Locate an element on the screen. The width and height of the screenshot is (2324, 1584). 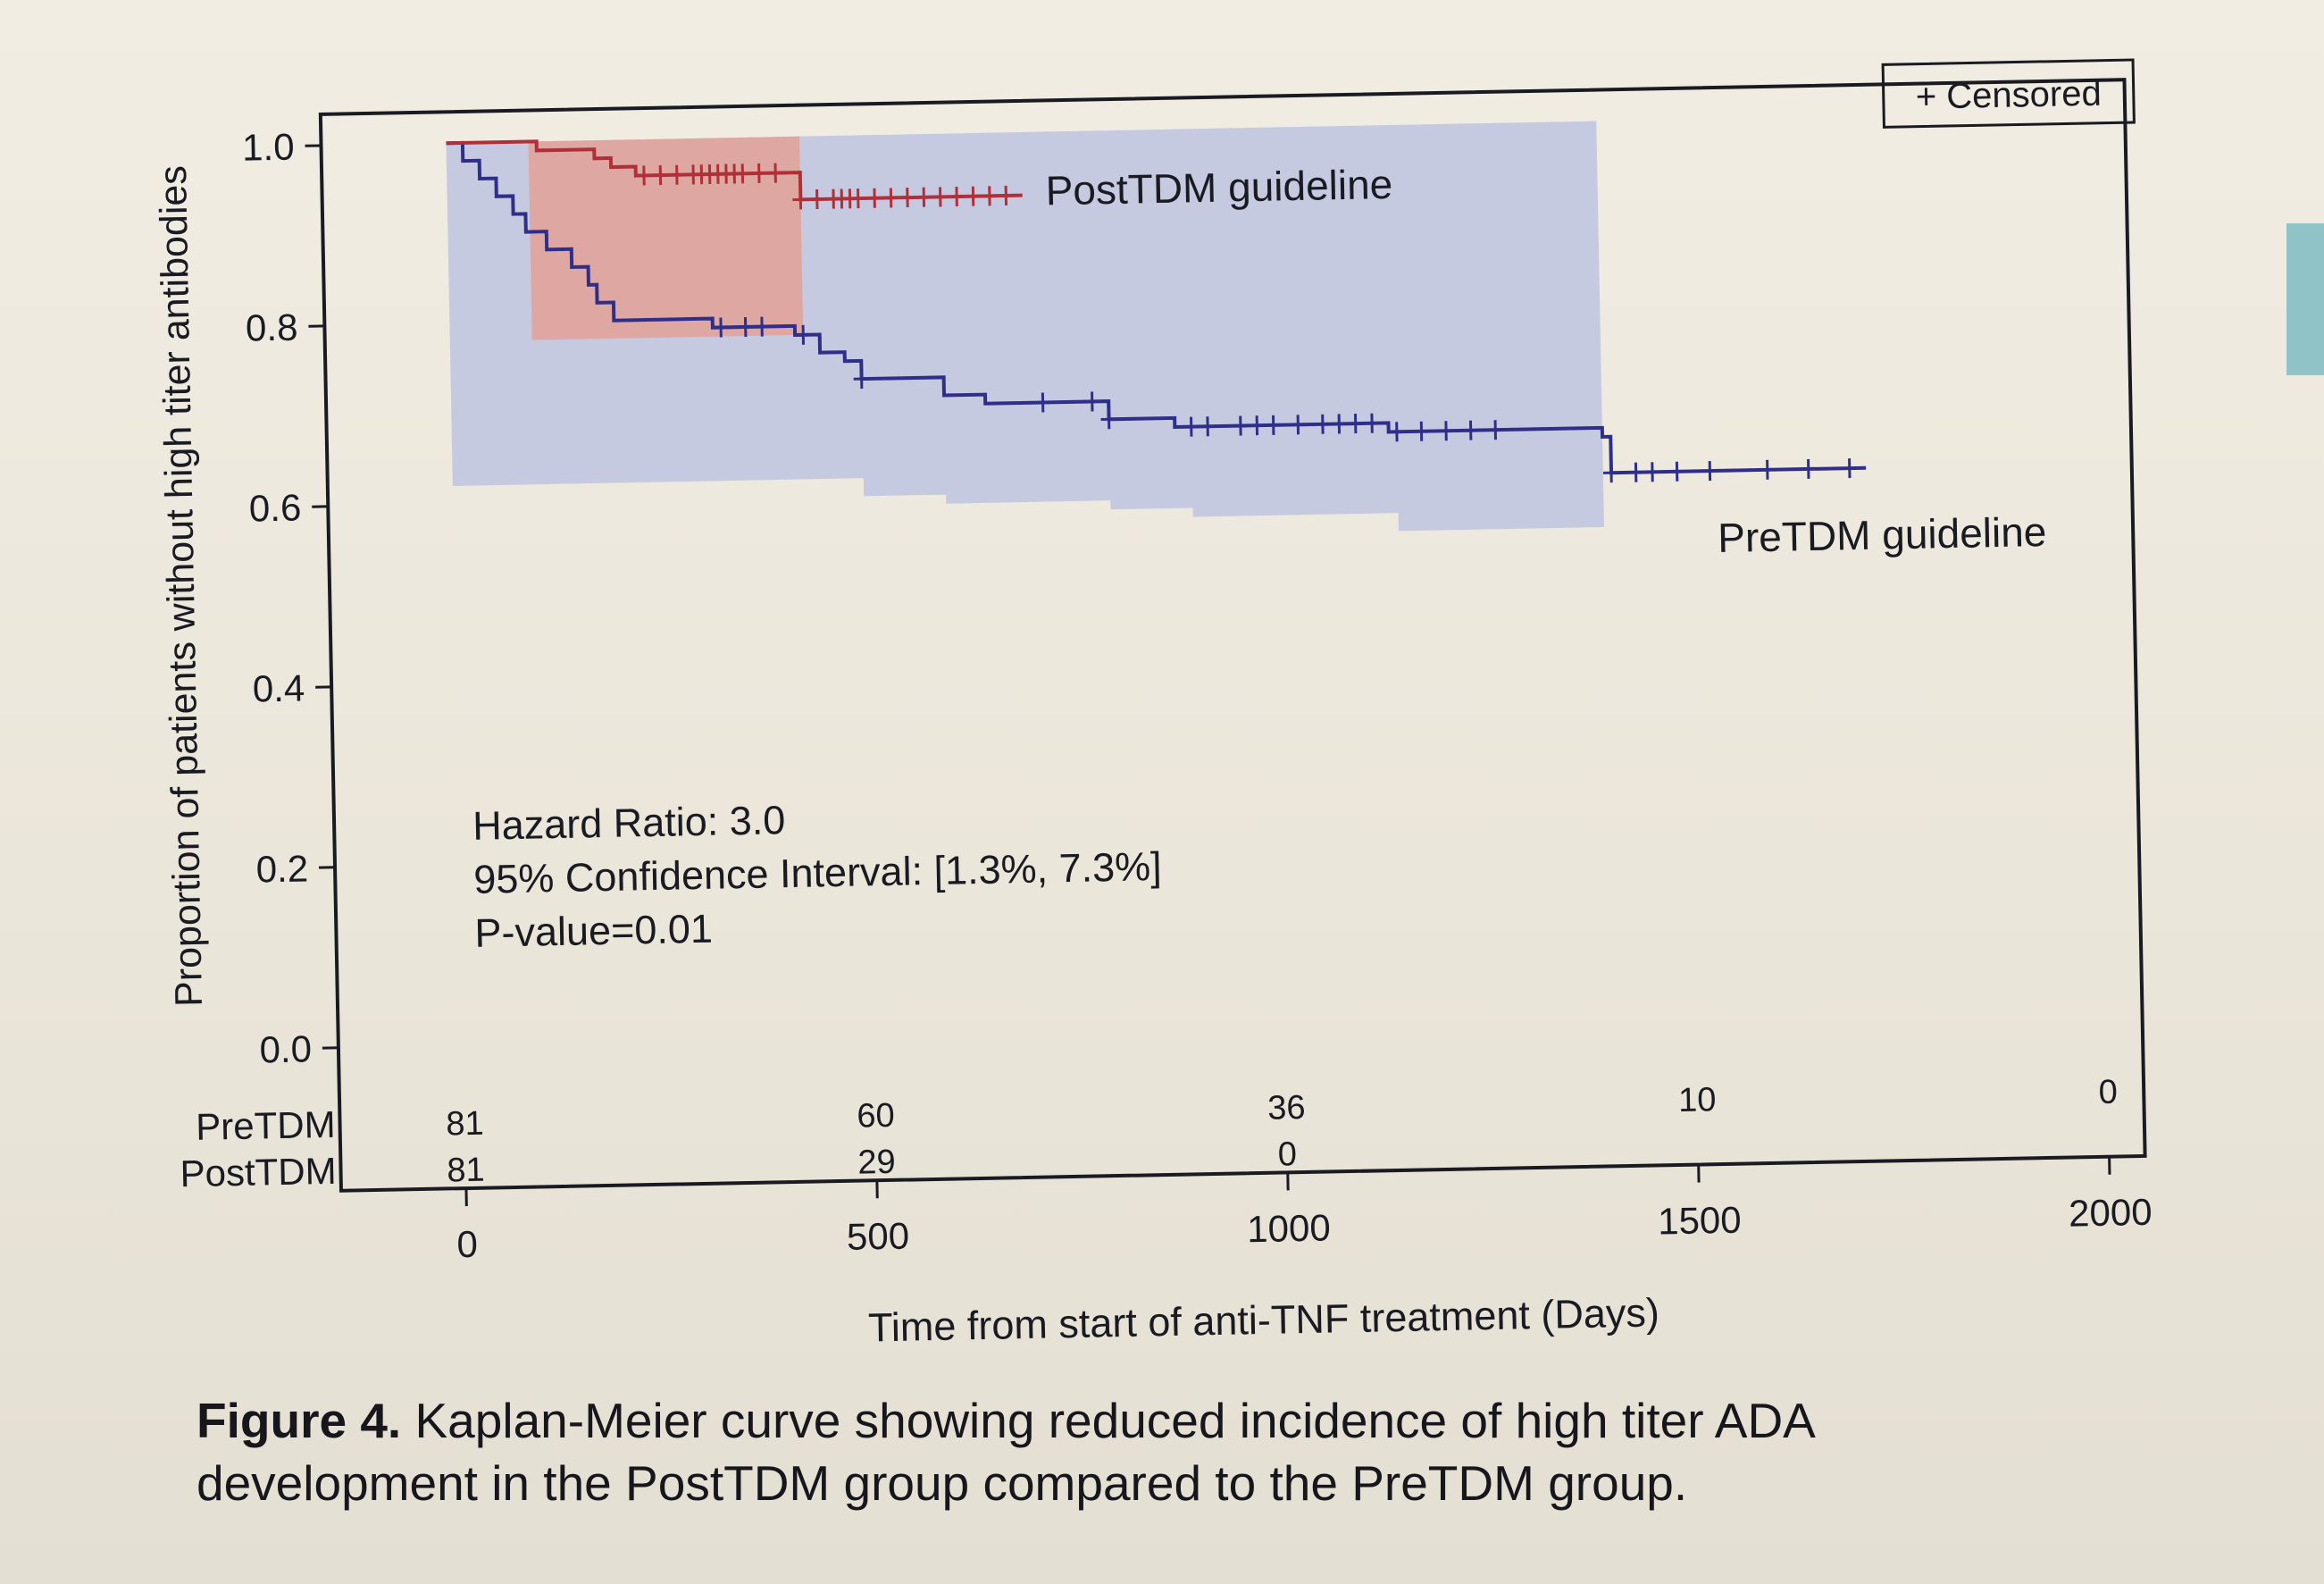
x-tick-label: 0 is located at coordinates (467, 1244).